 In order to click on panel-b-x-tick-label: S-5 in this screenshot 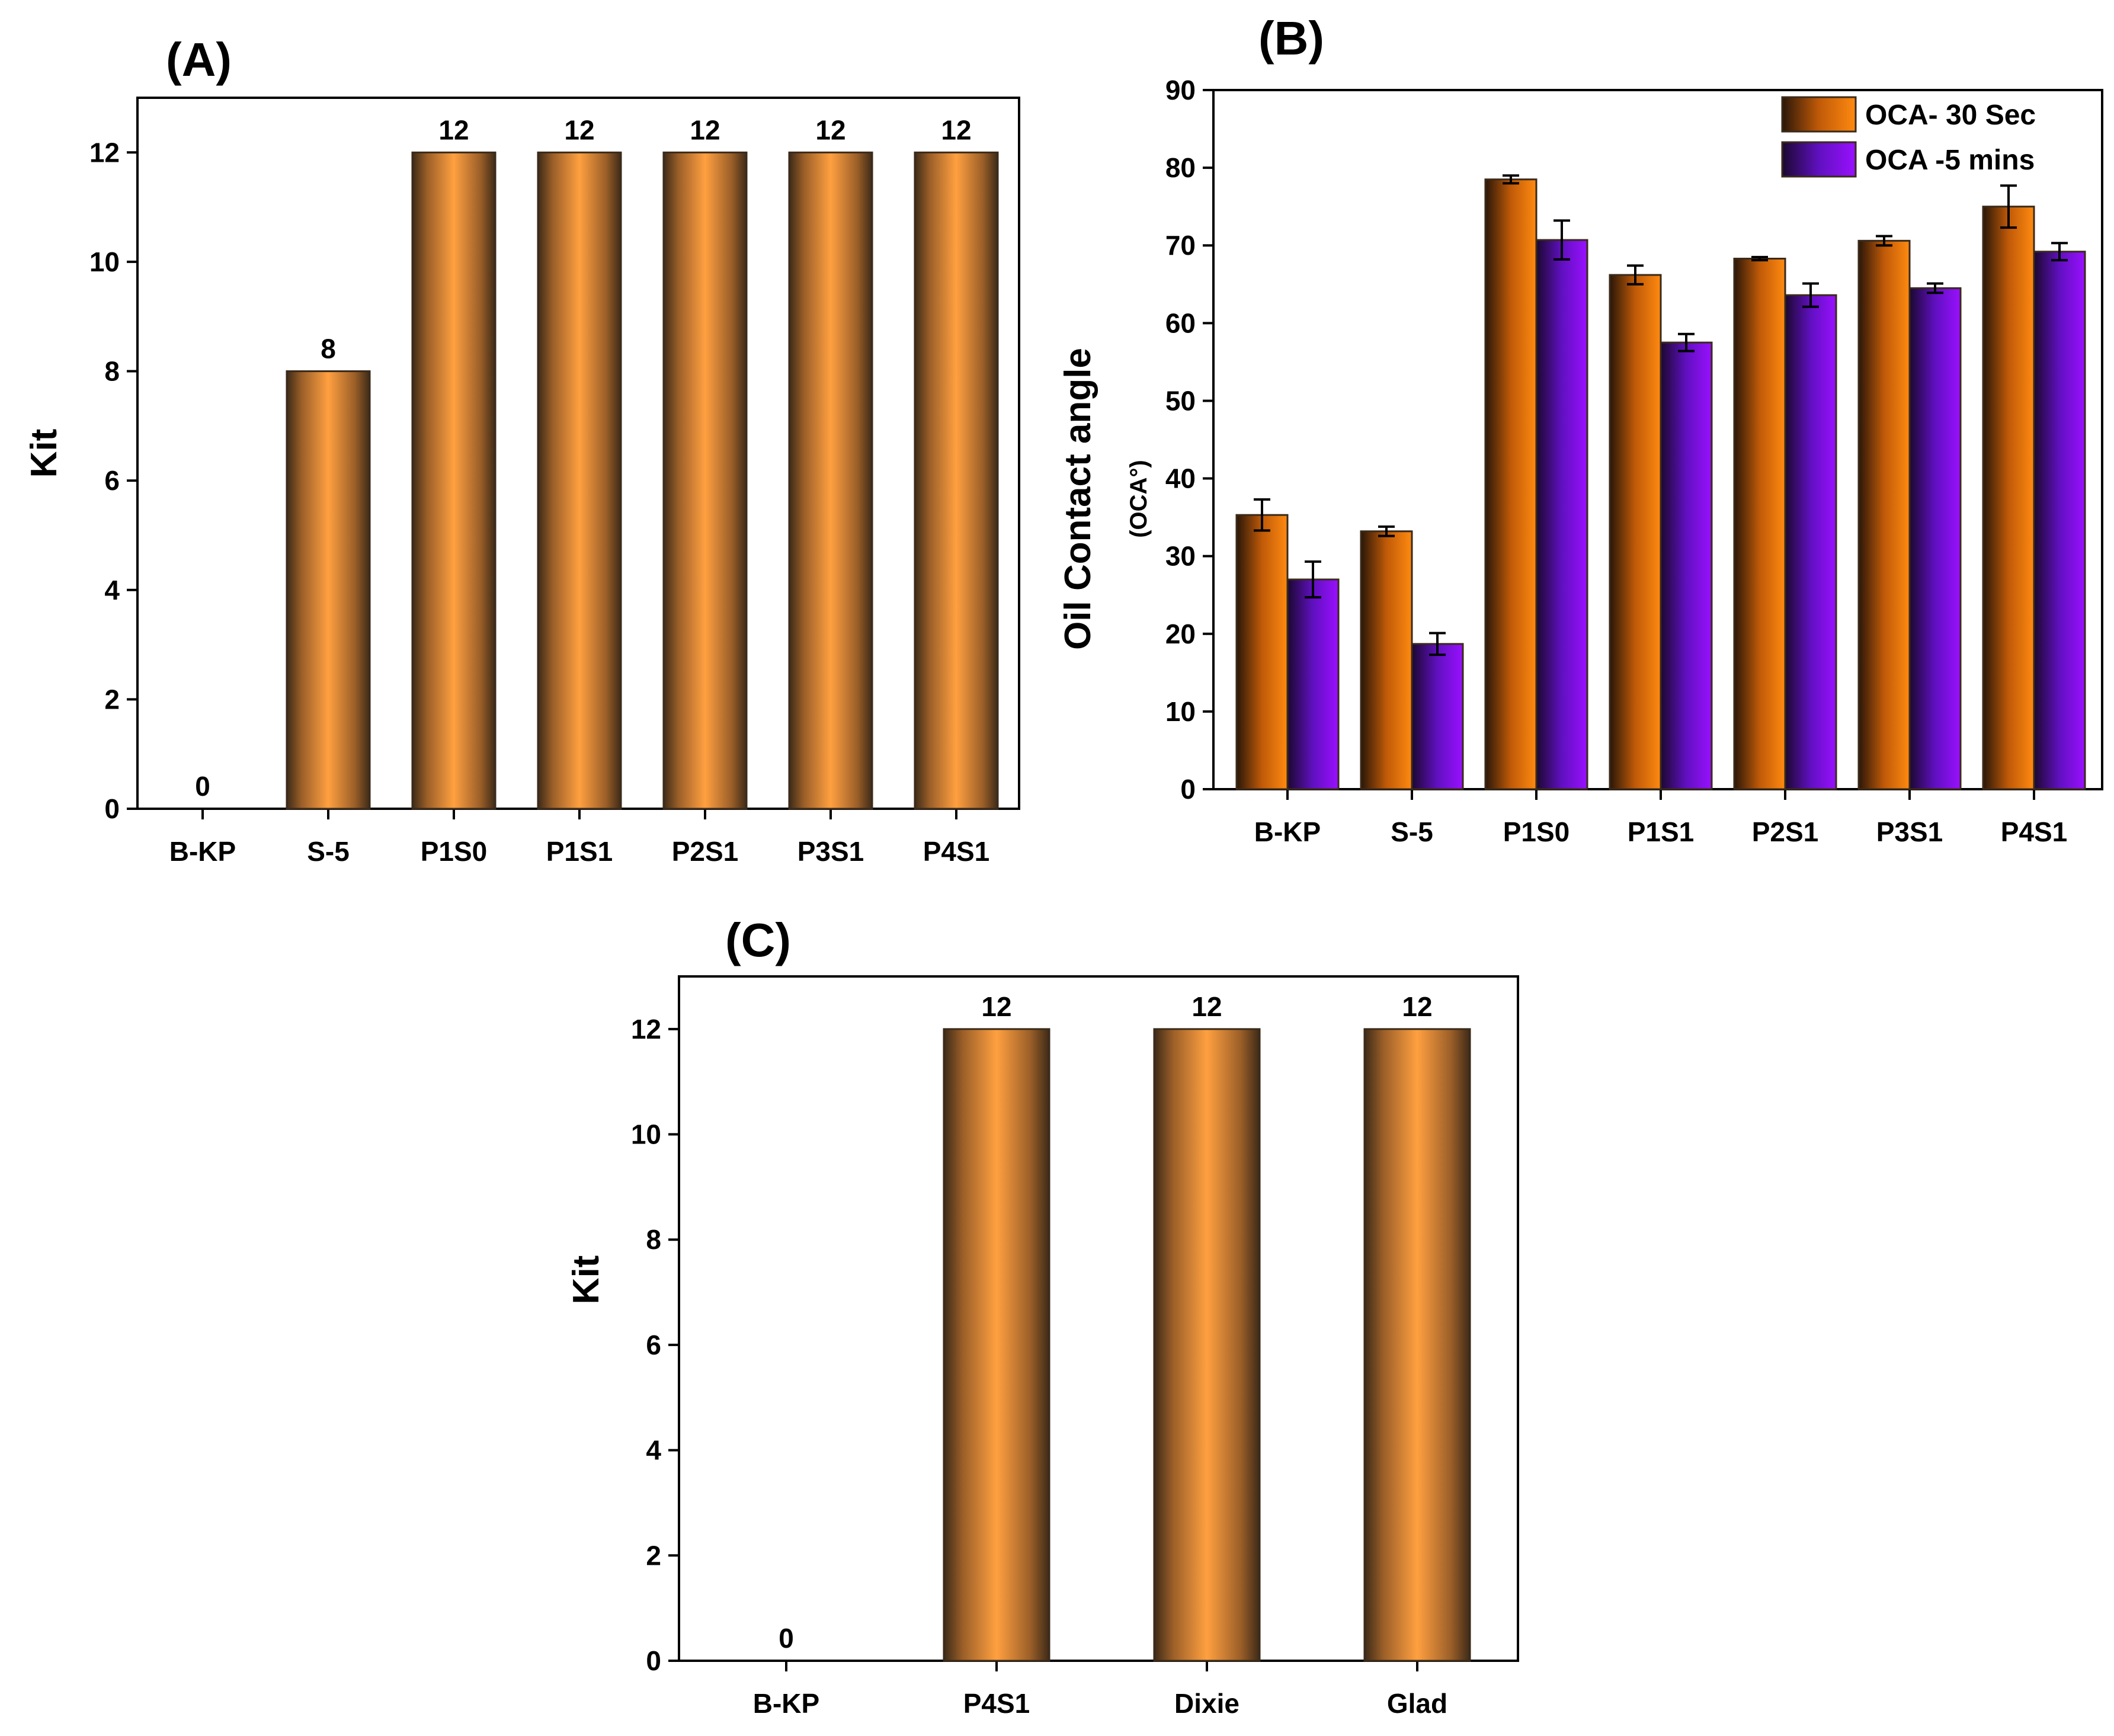, I will do `click(1412, 831)`.